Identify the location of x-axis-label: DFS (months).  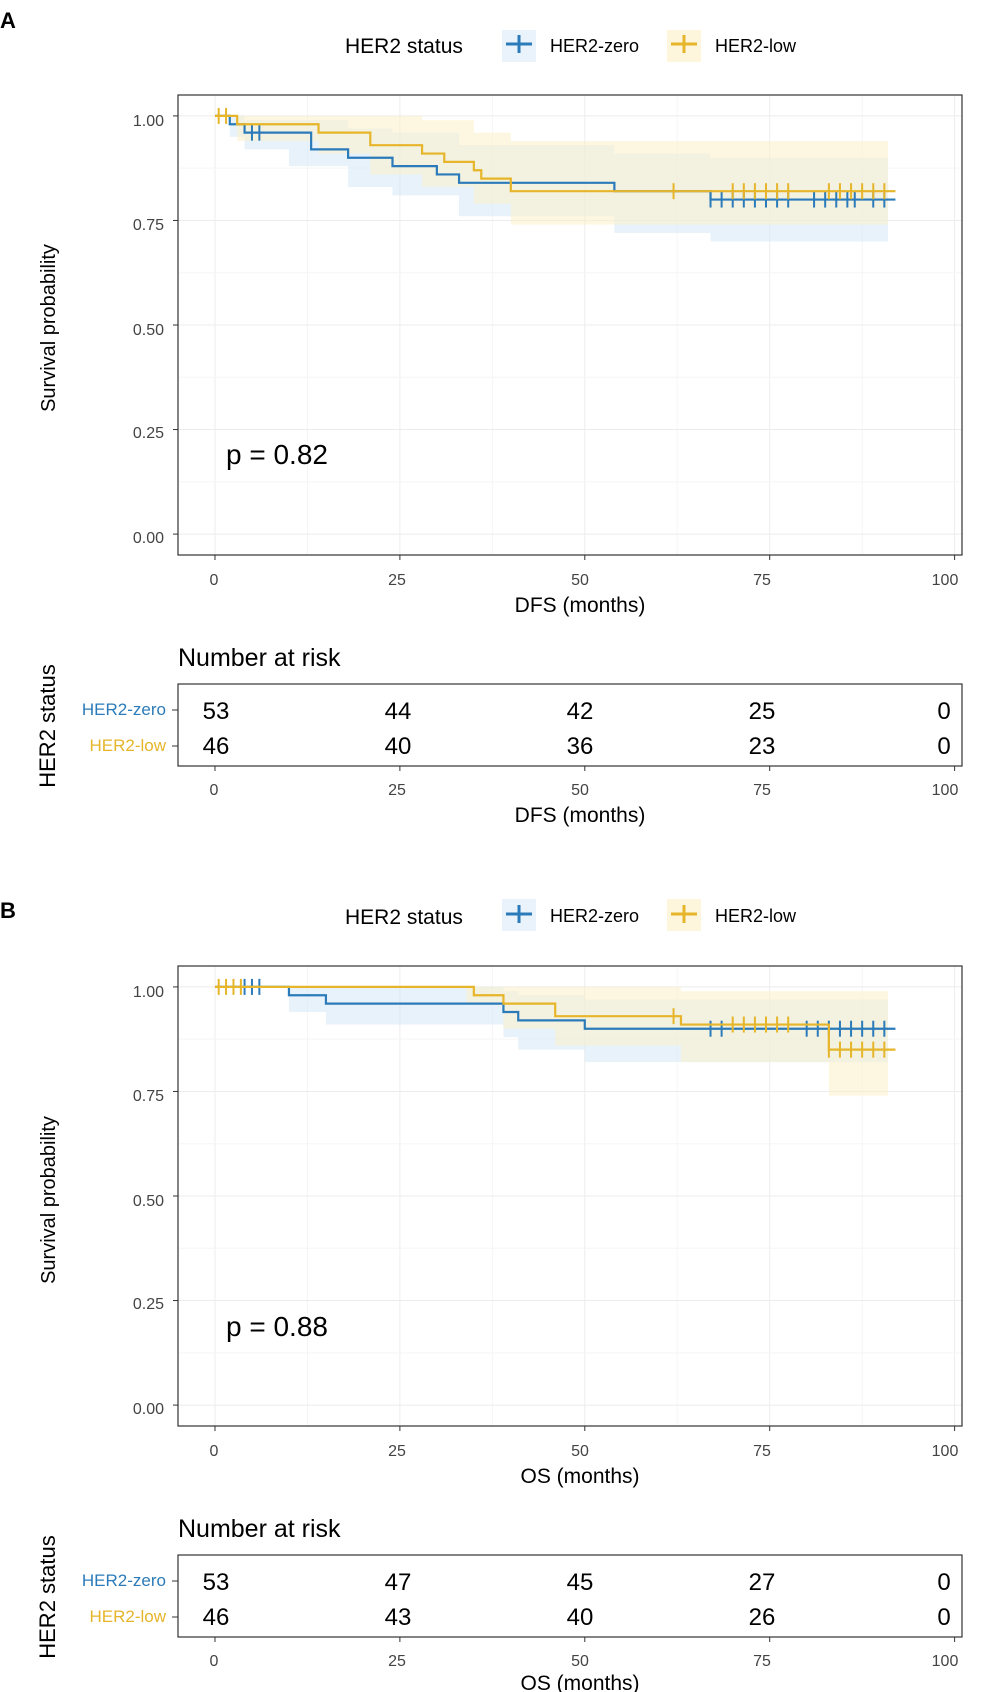
(580, 605).